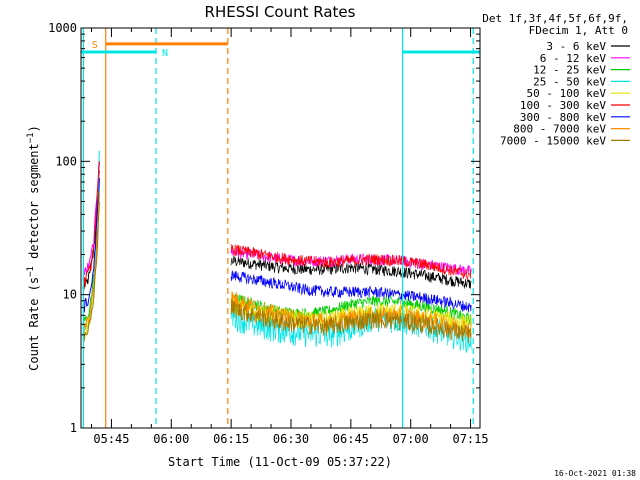  I want to click on y-tick-label: 1000, so click(62, 28).